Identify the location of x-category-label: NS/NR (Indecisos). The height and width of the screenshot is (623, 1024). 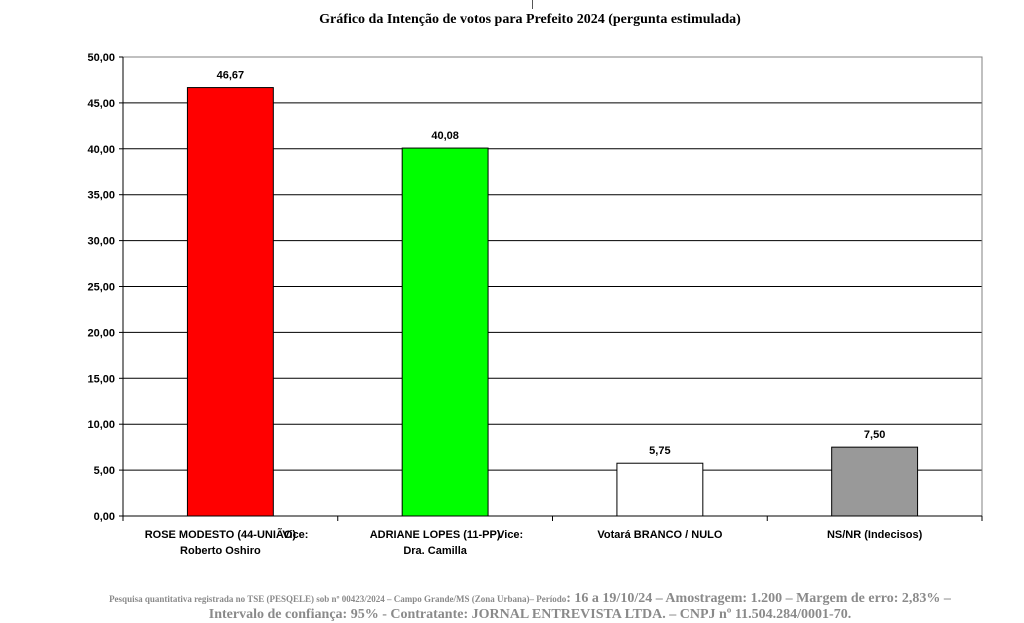
(875, 535).